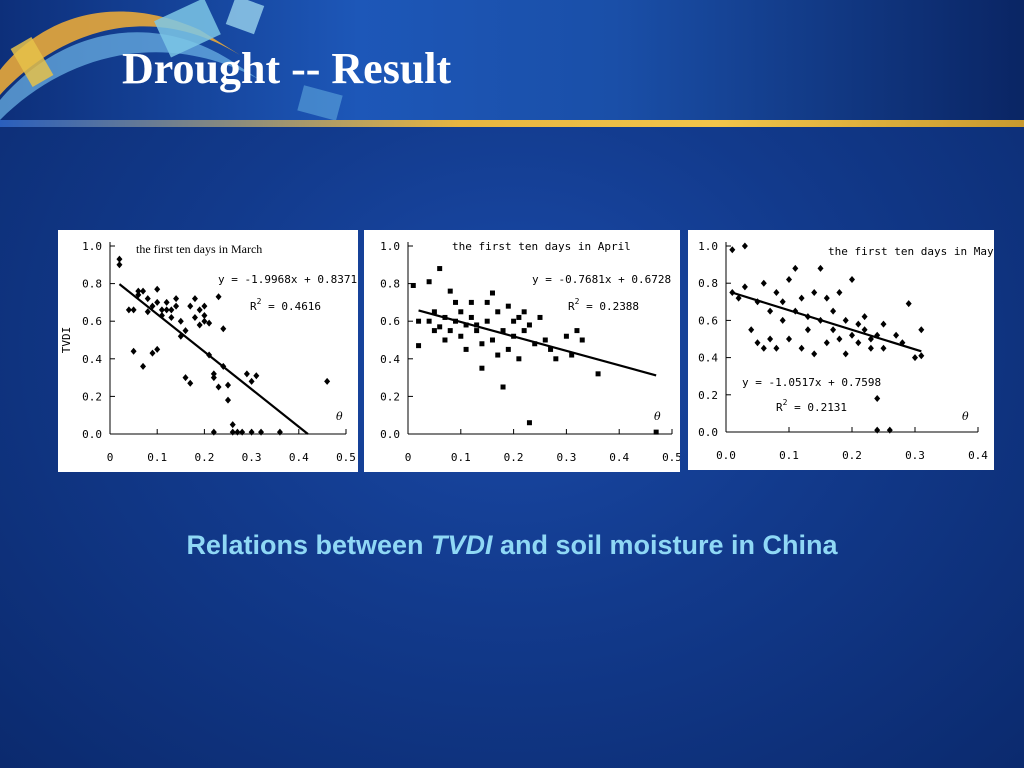 This screenshot has width=1024, height=768. Describe the element at coordinates (390, 359) in the screenshot. I see `y-tick-label: 0.4` at that location.